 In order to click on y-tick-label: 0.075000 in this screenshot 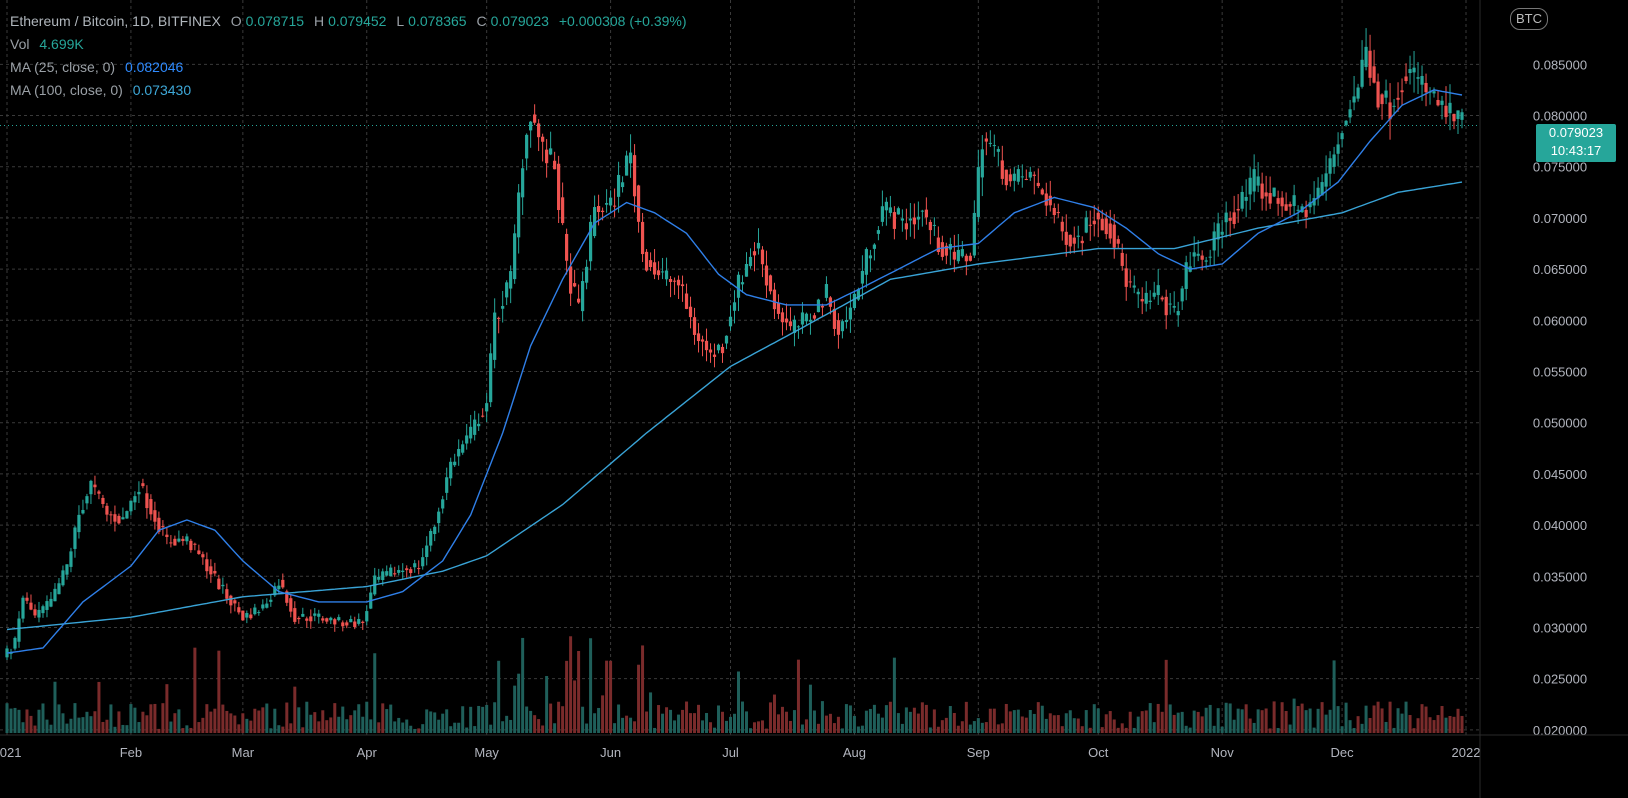, I will do `click(1560, 167)`.